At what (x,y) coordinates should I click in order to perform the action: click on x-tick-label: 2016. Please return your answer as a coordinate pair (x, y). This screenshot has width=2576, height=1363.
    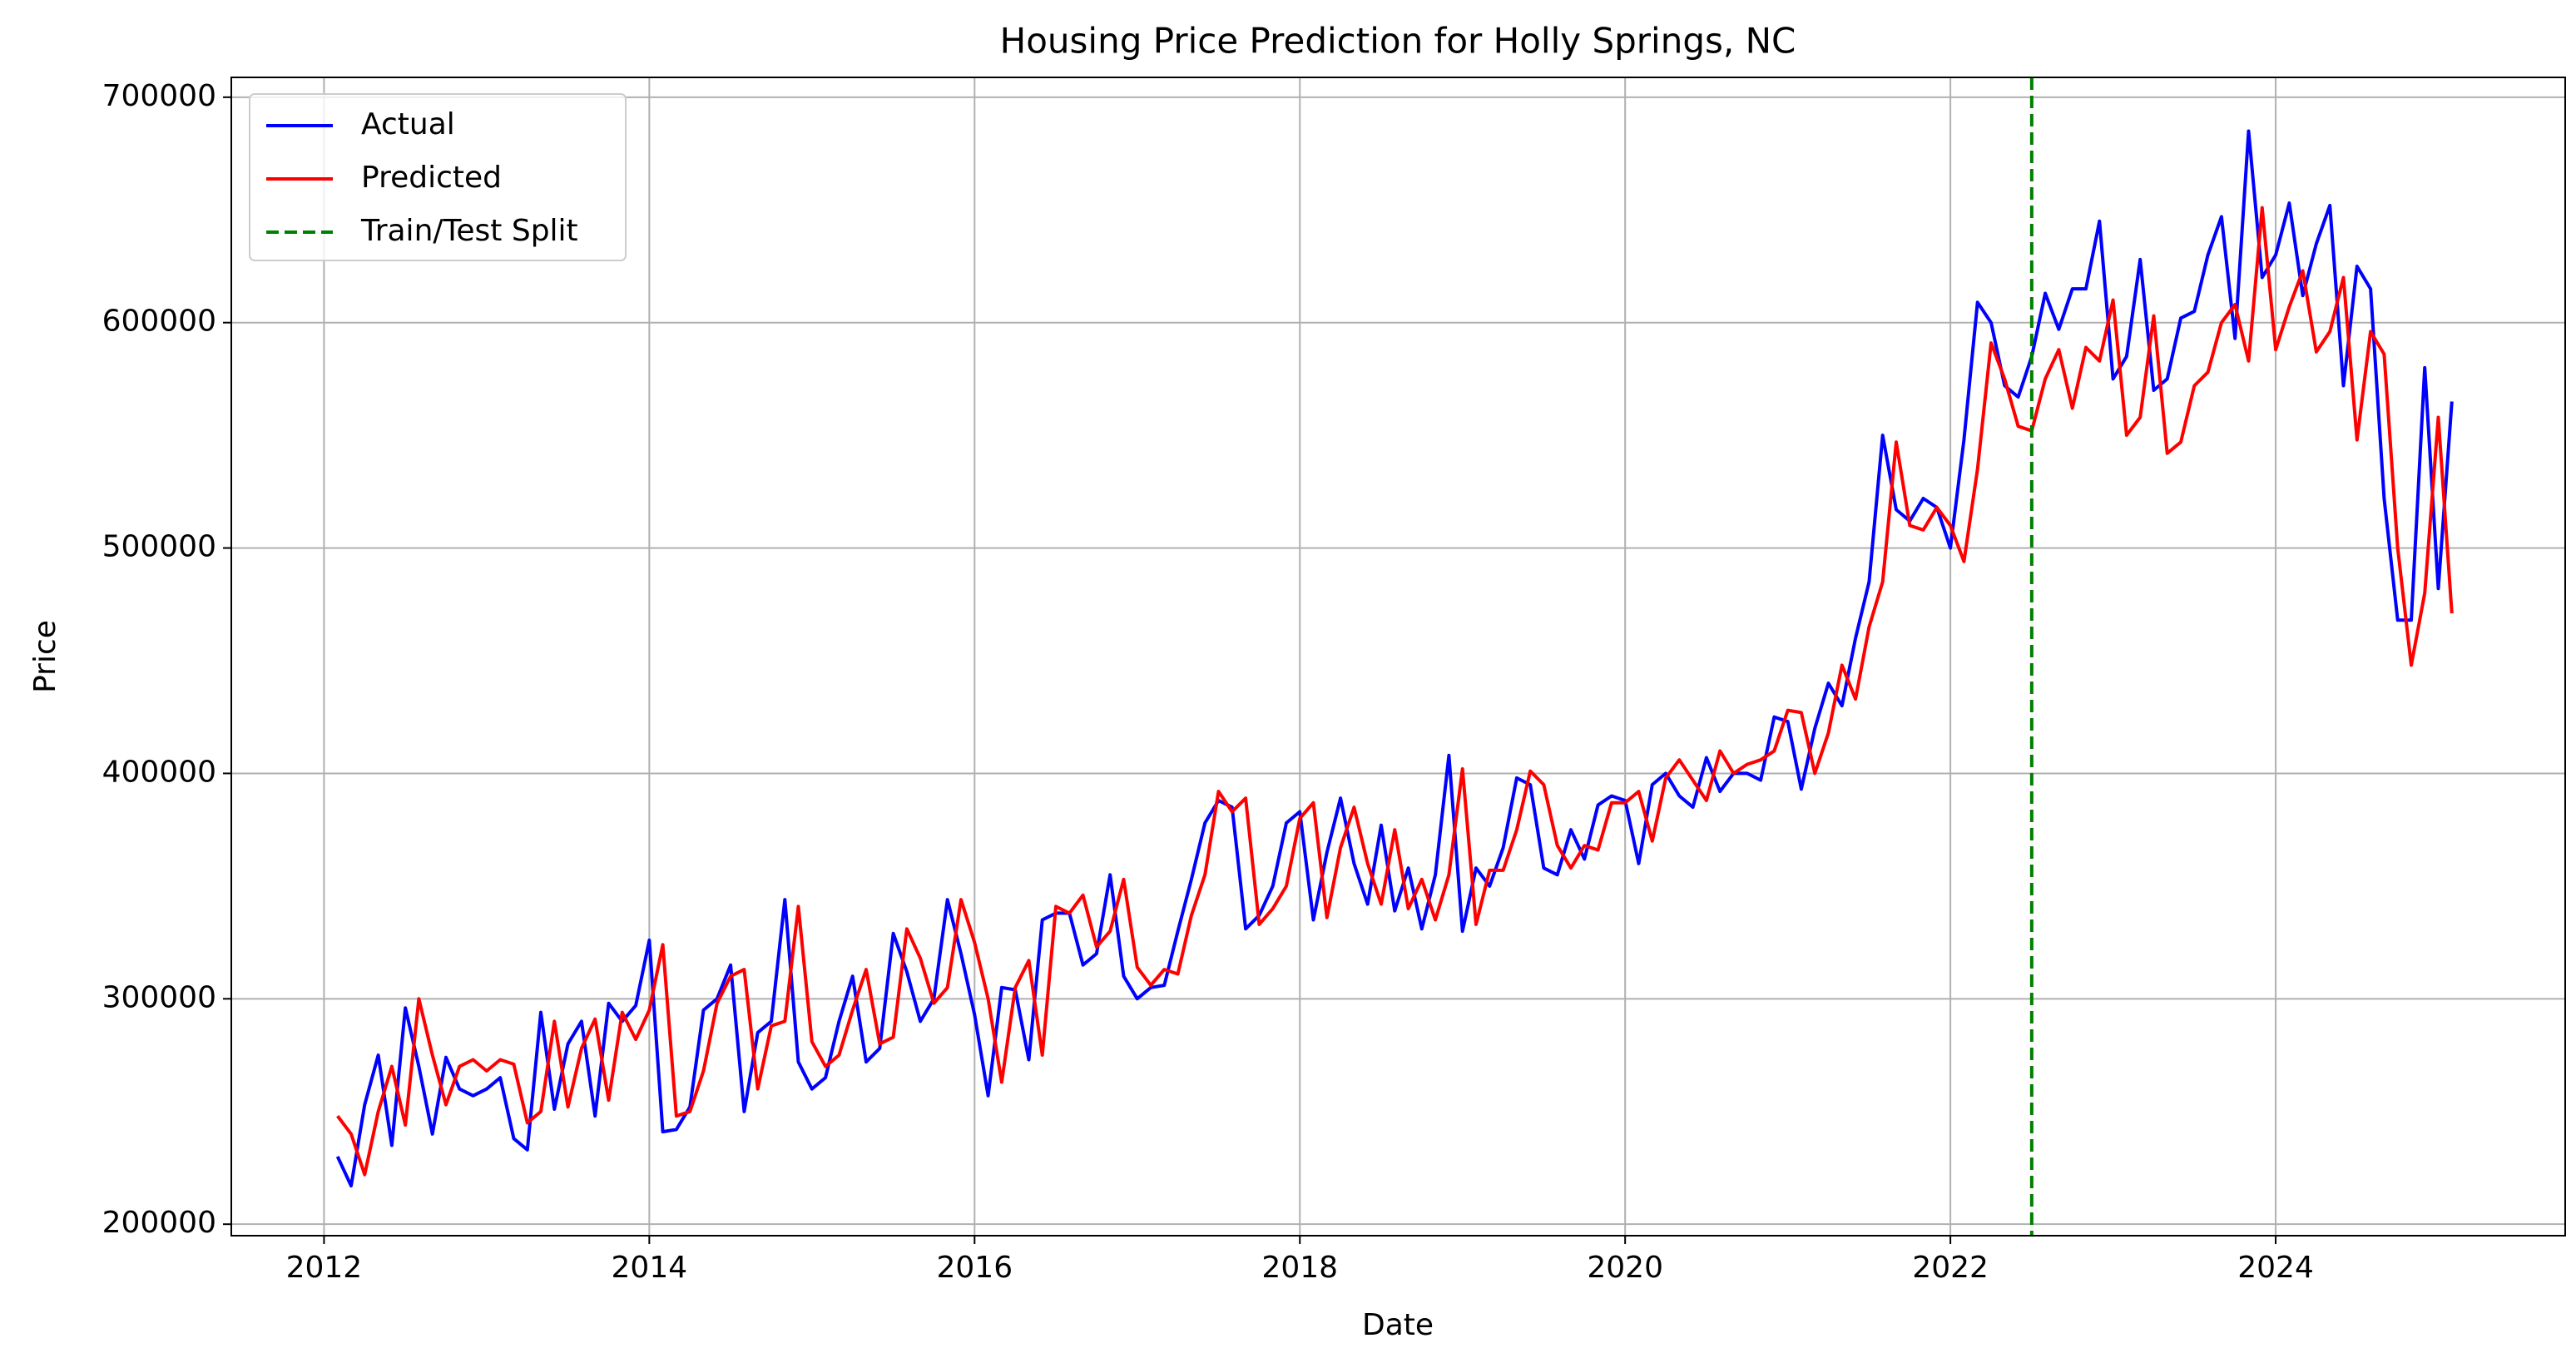
    Looking at the image, I should click on (975, 1268).